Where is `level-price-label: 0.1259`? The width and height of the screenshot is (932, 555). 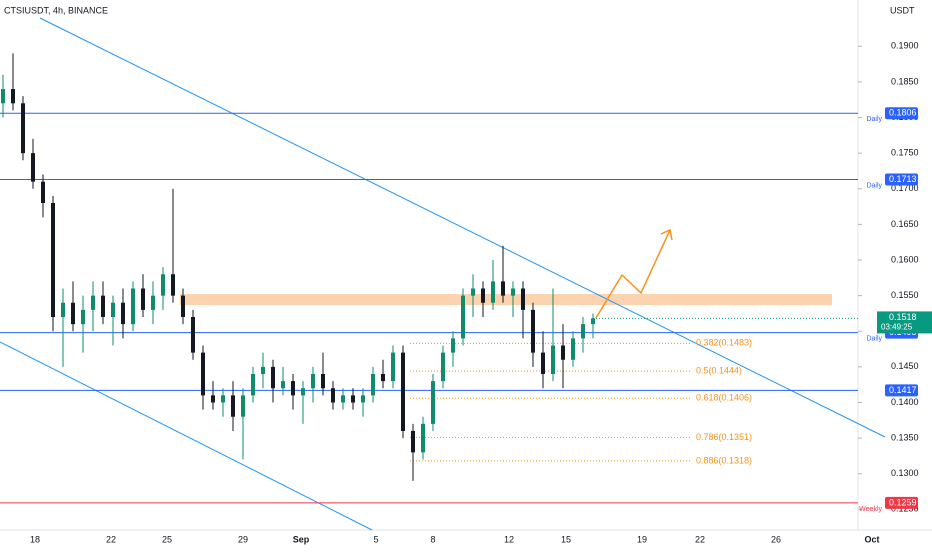
level-price-label: 0.1259 is located at coordinates (903, 502).